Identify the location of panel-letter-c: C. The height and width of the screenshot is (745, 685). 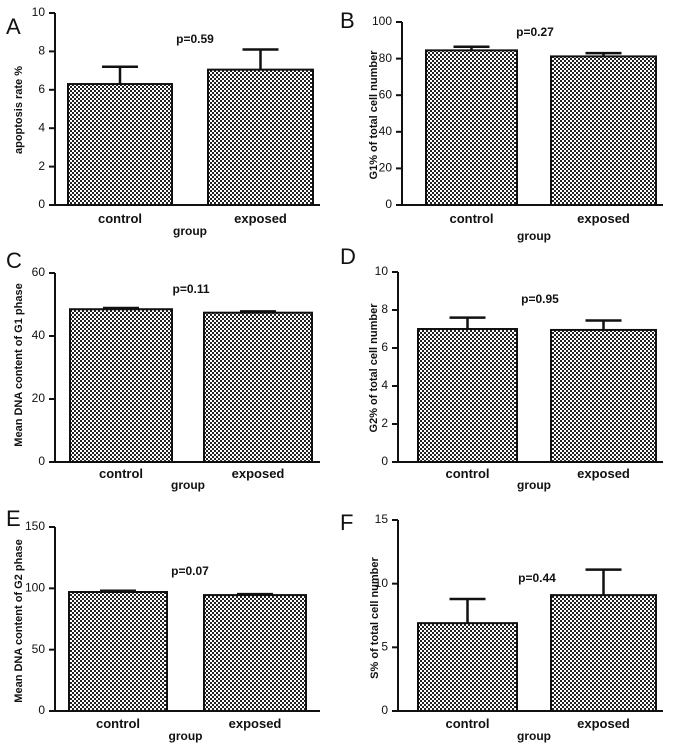
(14, 260).